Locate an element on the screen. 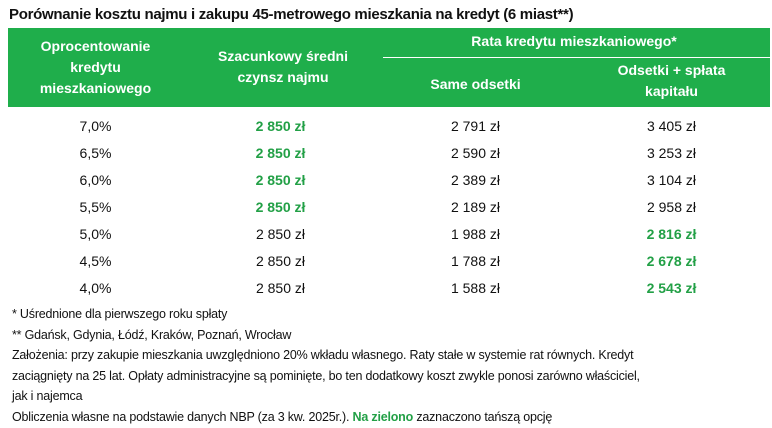 This screenshot has width=772, height=428. header-interest-rate: Oprocentowanie kredytu mieszkaniowego is located at coordinates (95, 67).